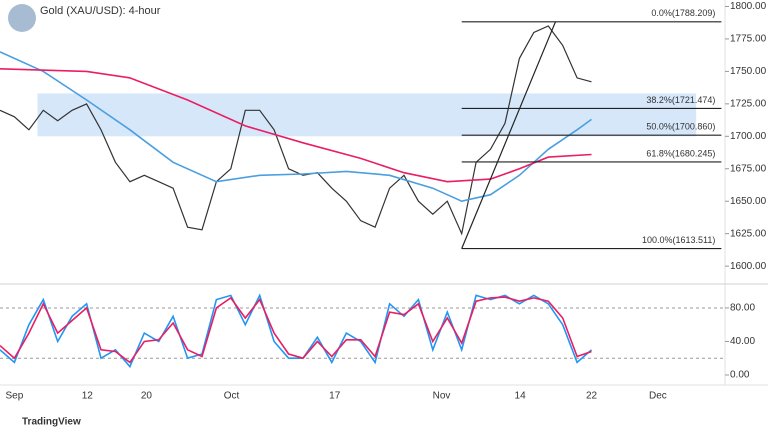 This screenshot has width=768, height=437. Describe the element at coordinates (742, 341) in the screenshot. I see `y-tick-label: 40.00` at that location.